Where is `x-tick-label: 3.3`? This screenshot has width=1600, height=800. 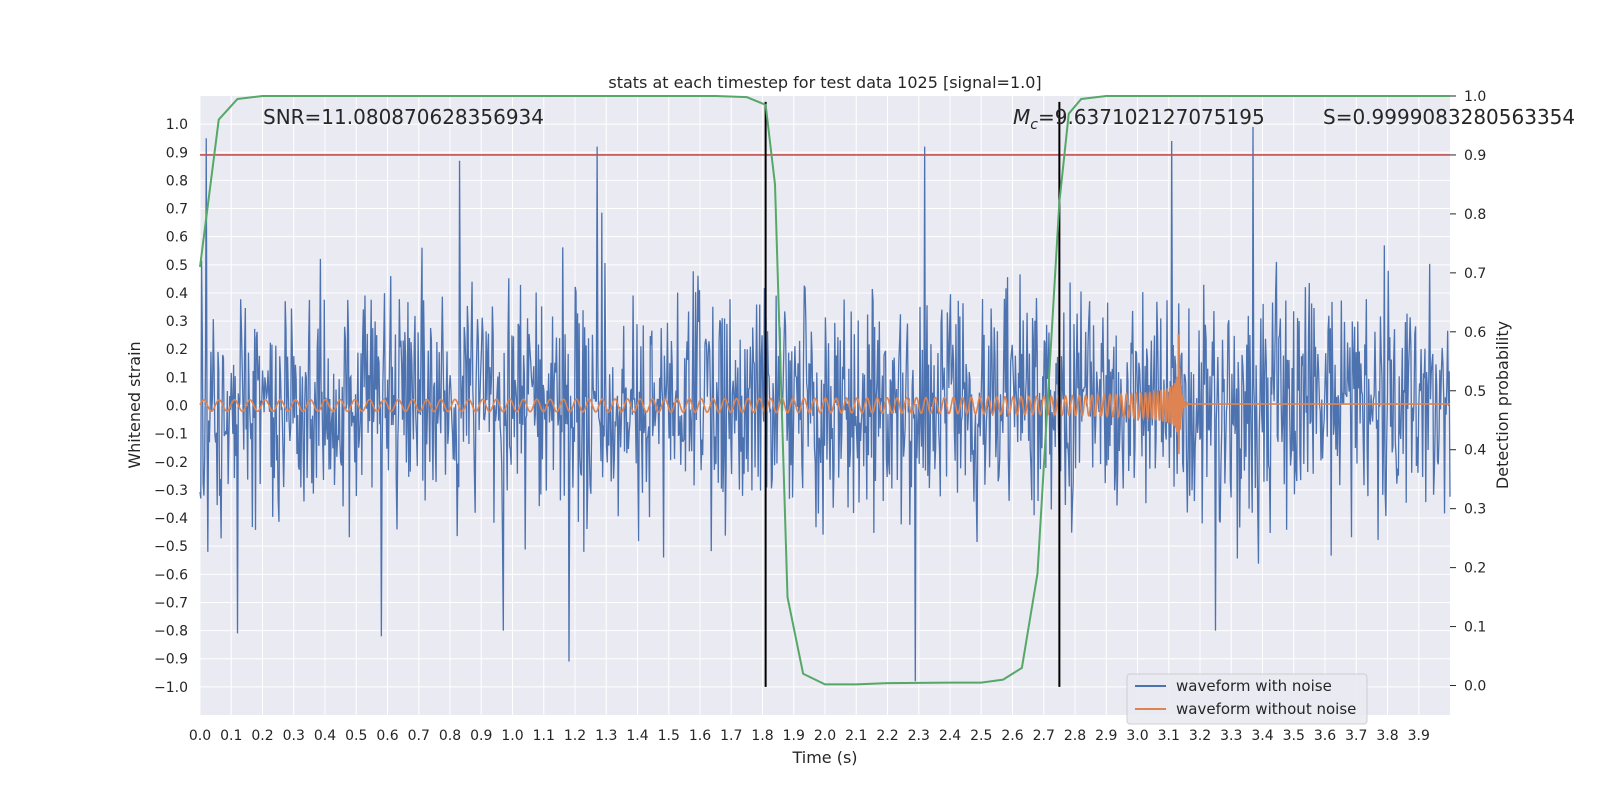 x-tick-label: 3.3 is located at coordinates (1231, 736).